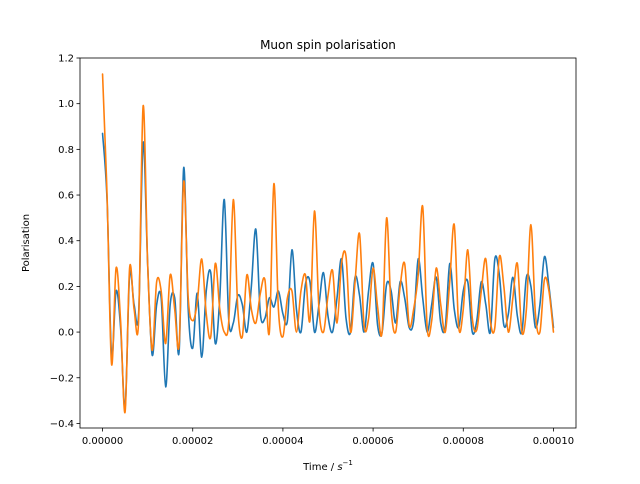 The image size is (640, 484). What do you see at coordinates (282, 441) in the screenshot?
I see `x-tick-label: 0.00004` at bounding box center [282, 441].